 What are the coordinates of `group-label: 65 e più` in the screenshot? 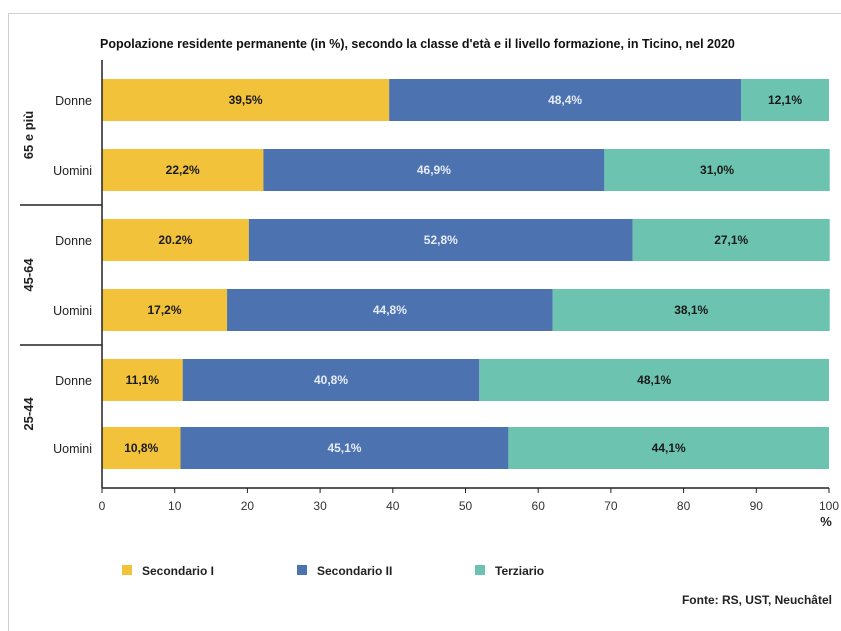 It's located at (28, 135).